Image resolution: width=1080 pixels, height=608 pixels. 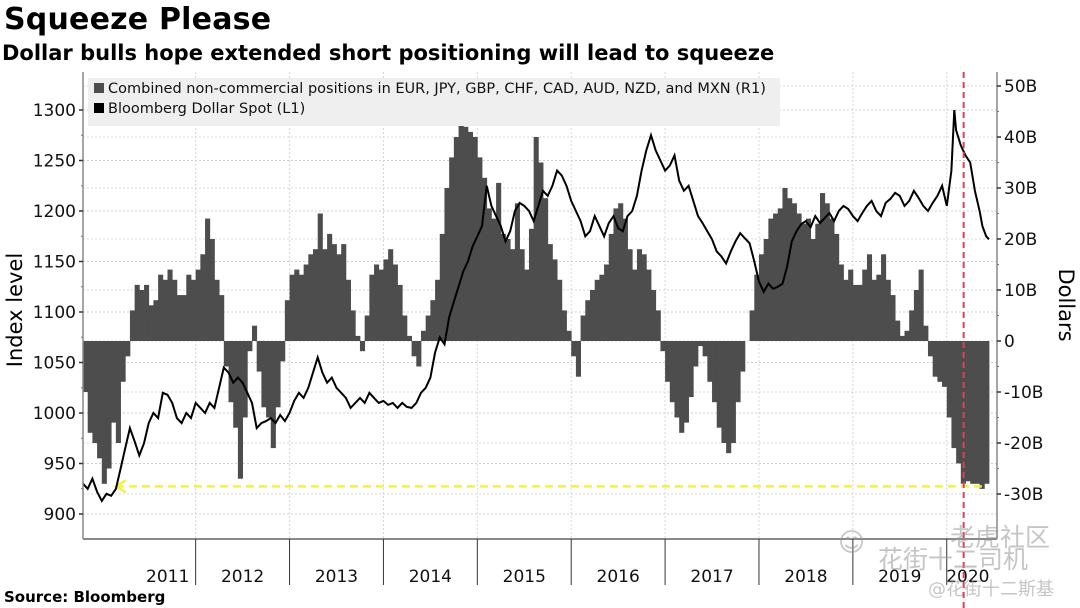 I want to click on x-tick-label: 2014, so click(x=430, y=577).